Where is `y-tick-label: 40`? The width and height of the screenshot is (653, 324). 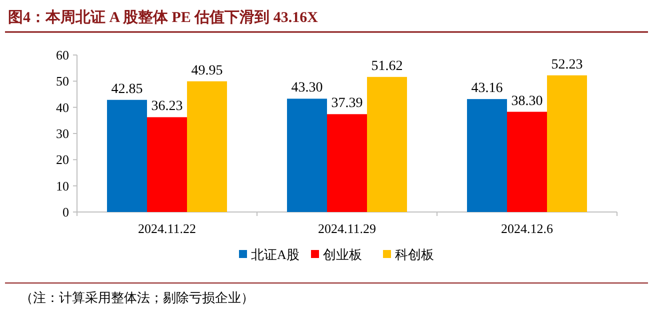 y-tick-label: 40 is located at coordinates (62, 107).